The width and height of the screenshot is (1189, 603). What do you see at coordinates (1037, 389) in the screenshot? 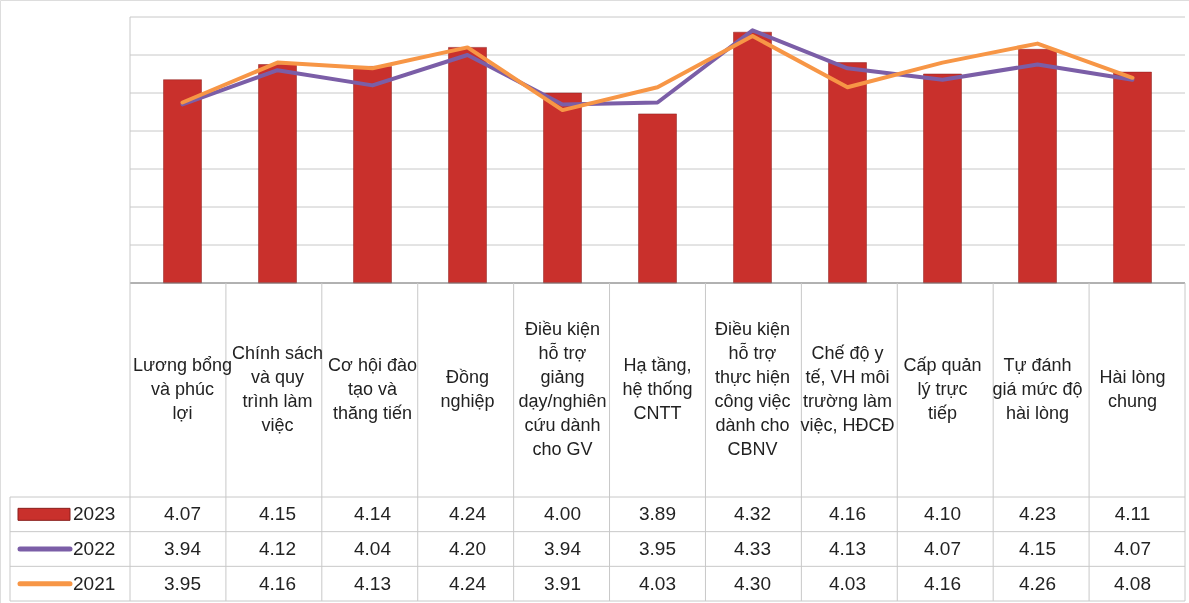
I see `x-tick-label: Tự đánh giá mức độ hài lòng` at bounding box center [1037, 389].